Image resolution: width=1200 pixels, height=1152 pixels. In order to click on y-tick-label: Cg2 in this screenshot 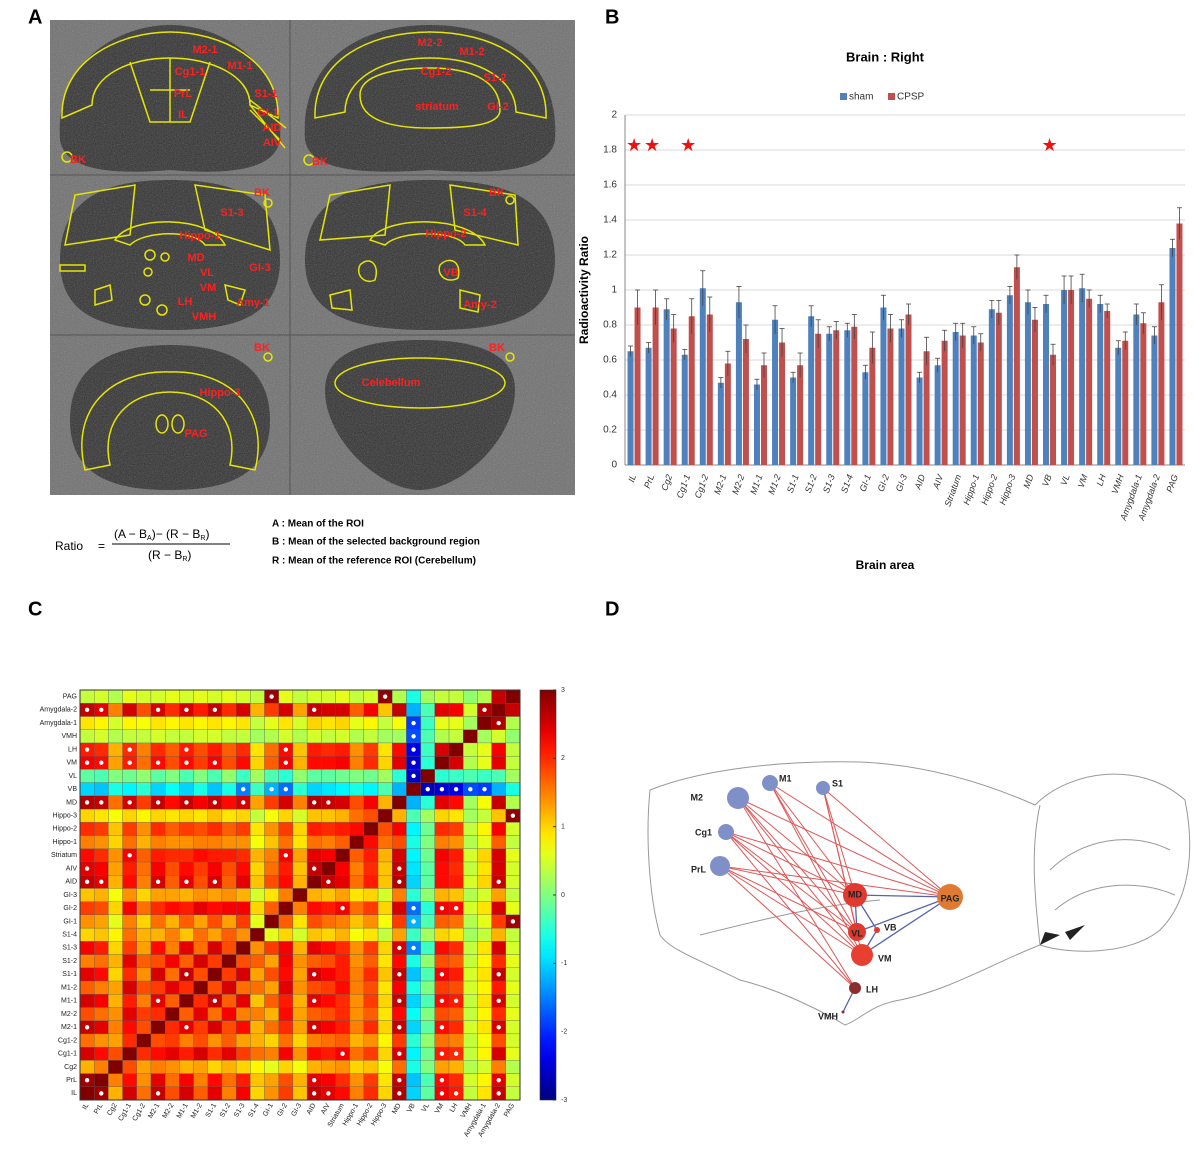, I will do `click(70, 1067)`.